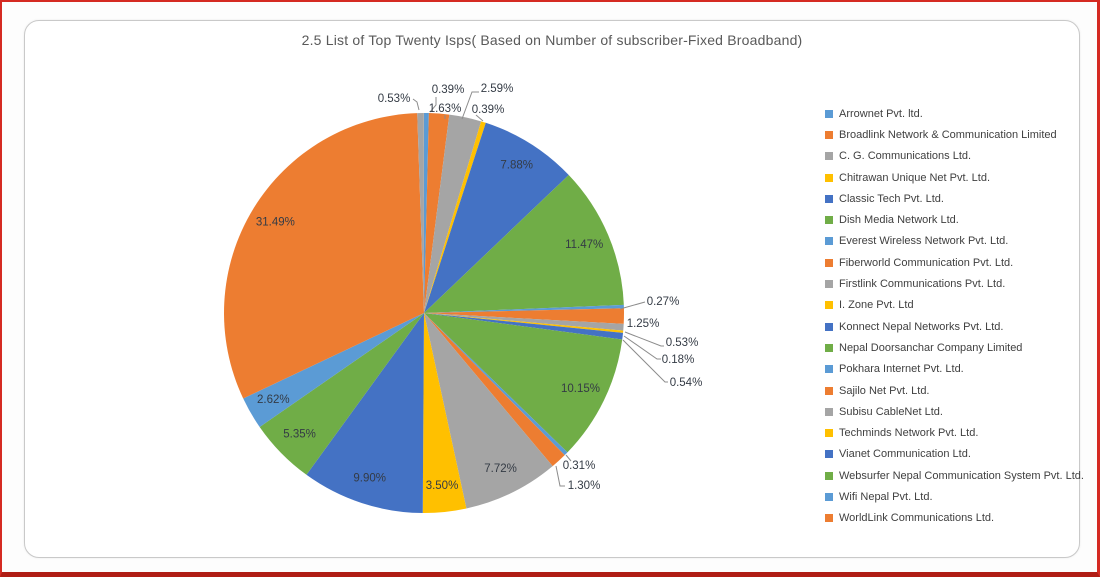 This screenshot has height=577, width=1100. Describe the element at coordinates (905, 454) in the screenshot. I see `legend-label: Vianet Communication Ltd.` at that location.